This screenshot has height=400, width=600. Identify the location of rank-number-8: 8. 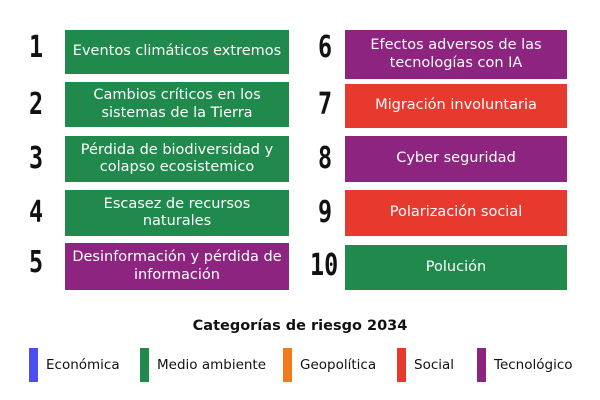
(325, 158).